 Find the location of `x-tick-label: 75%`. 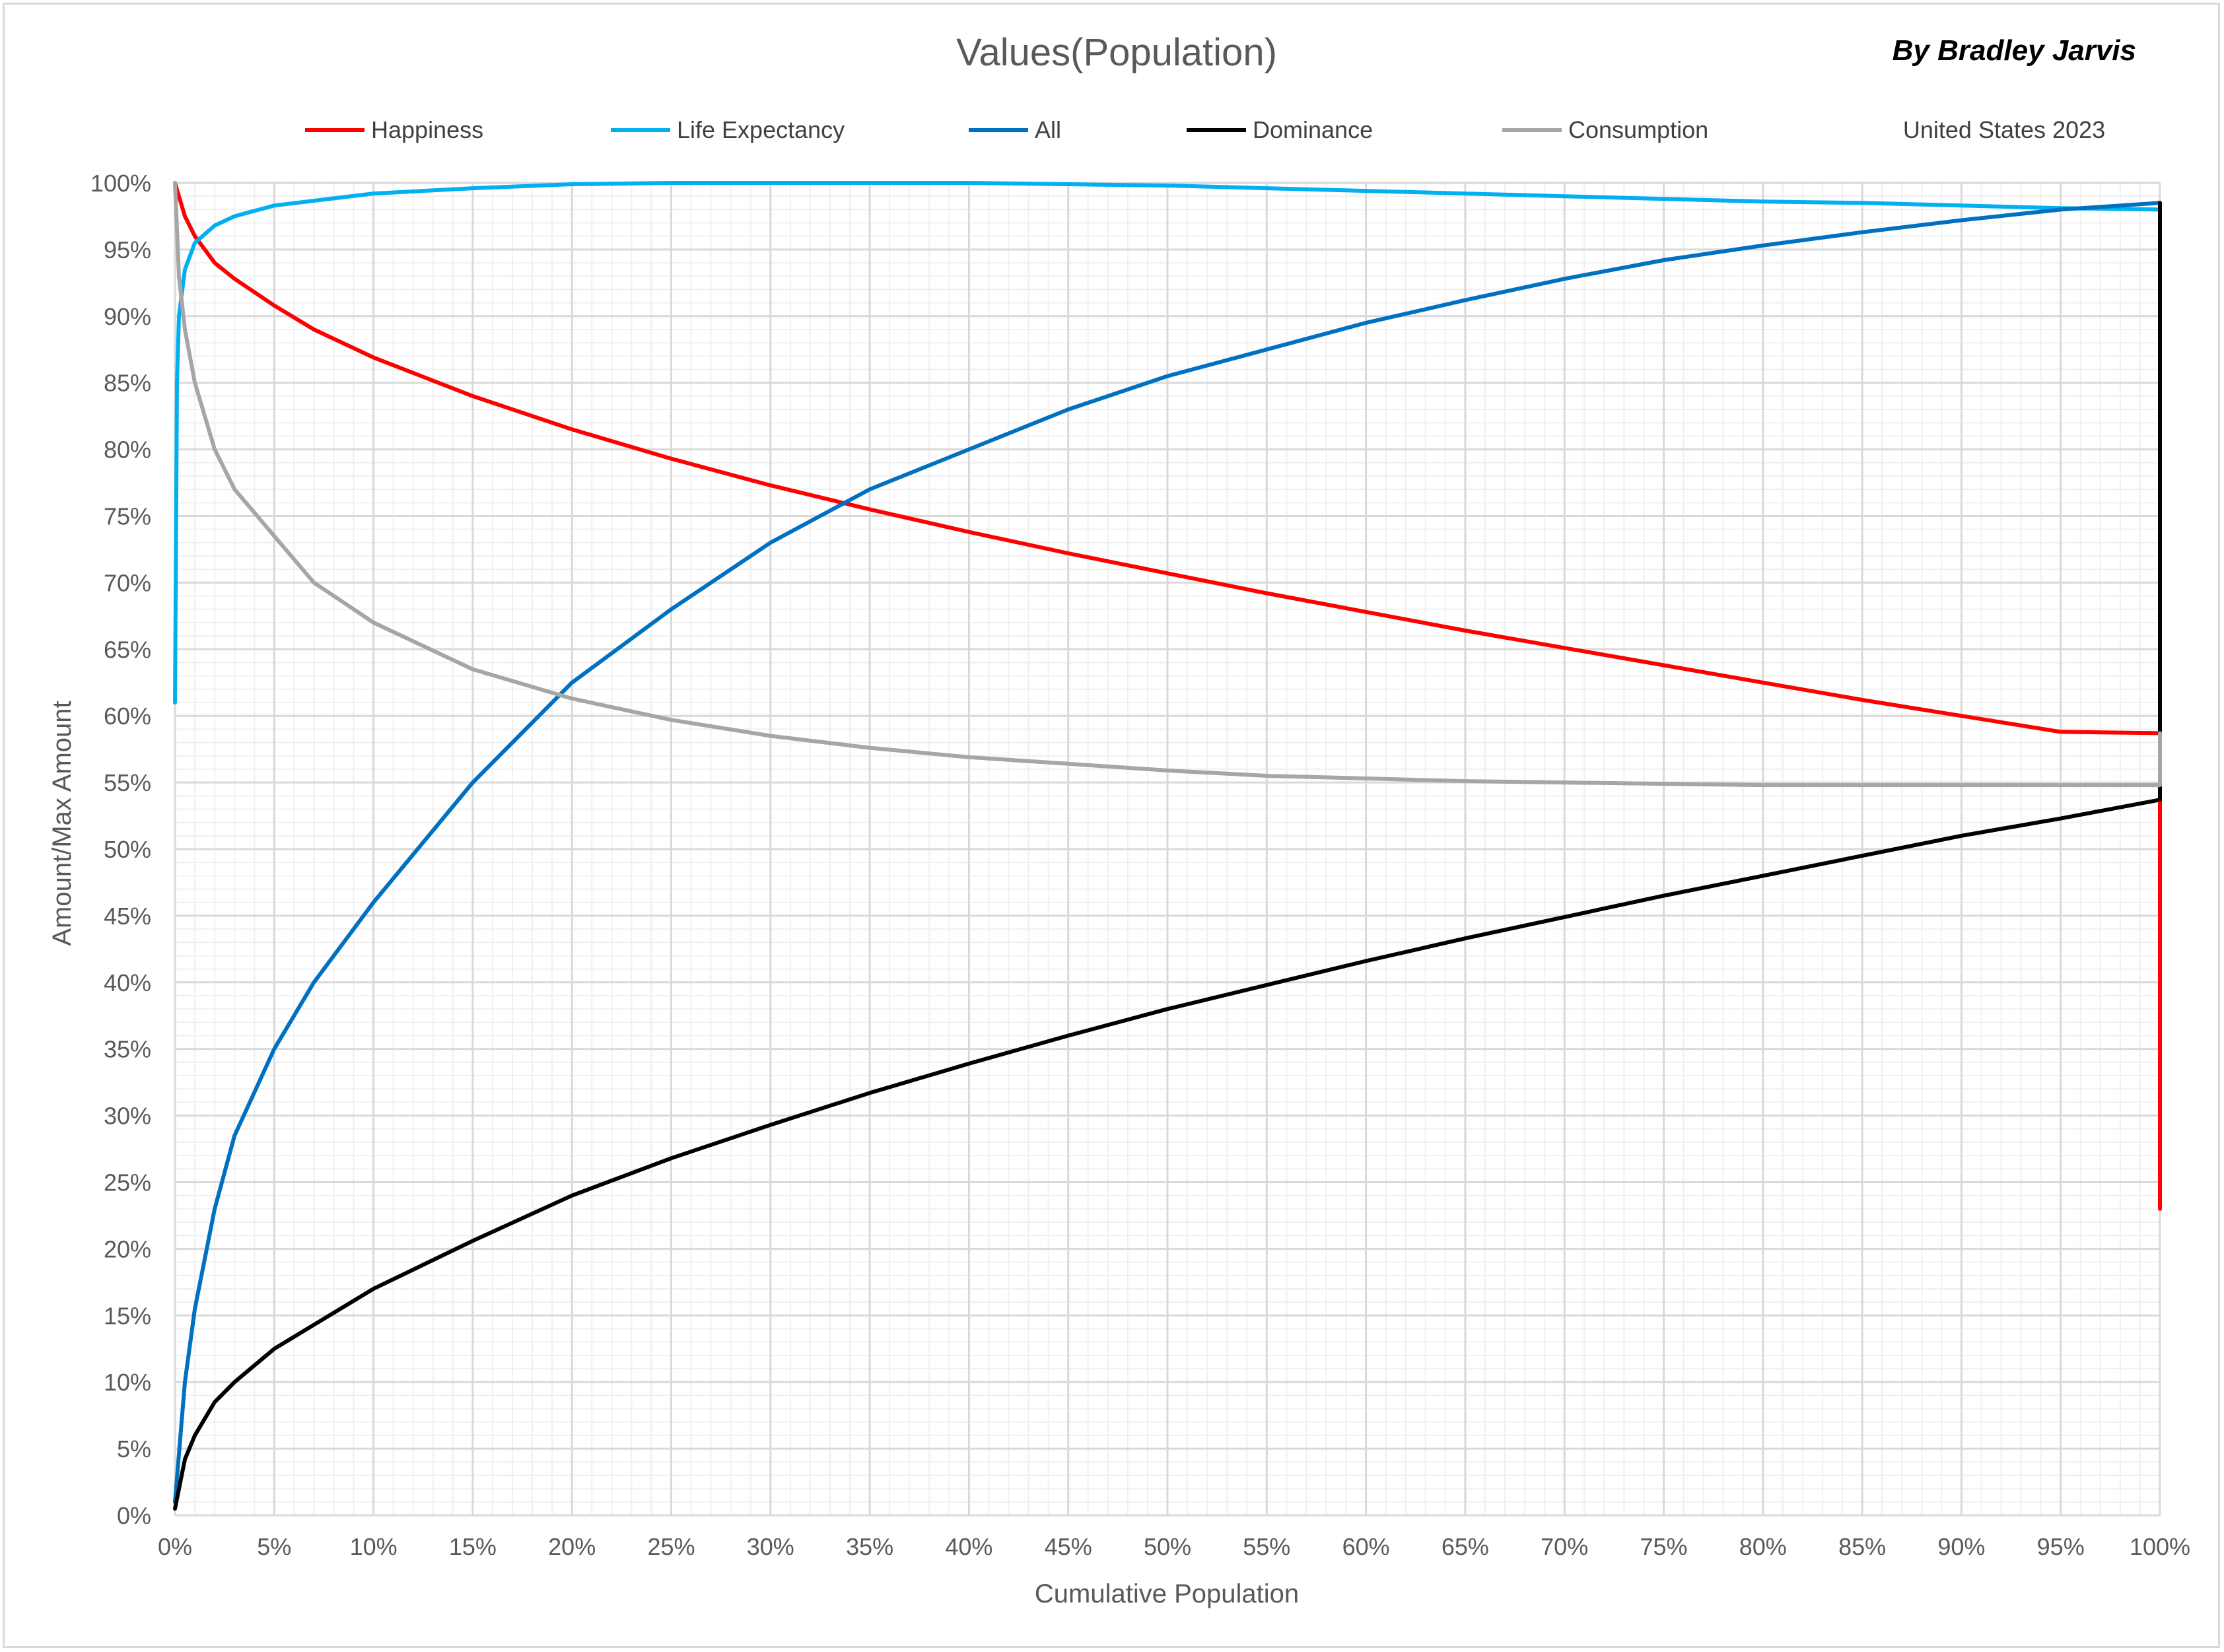

x-tick-label: 75% is located at coordinates (1663, 1546).